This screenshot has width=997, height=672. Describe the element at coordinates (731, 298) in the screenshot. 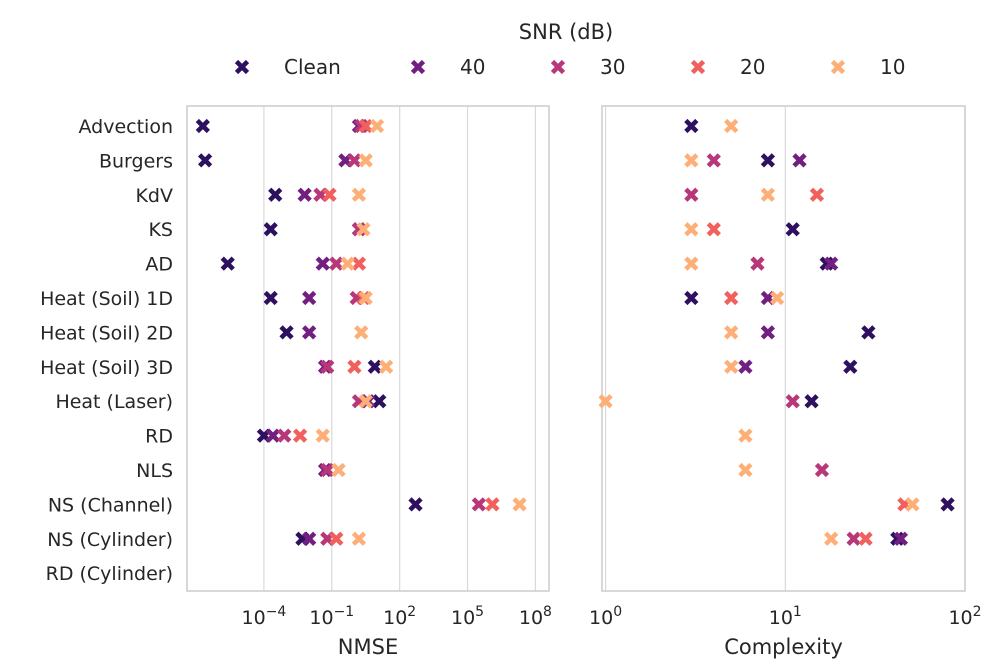

I see `marker-20-heat-soil-1d` at that location.